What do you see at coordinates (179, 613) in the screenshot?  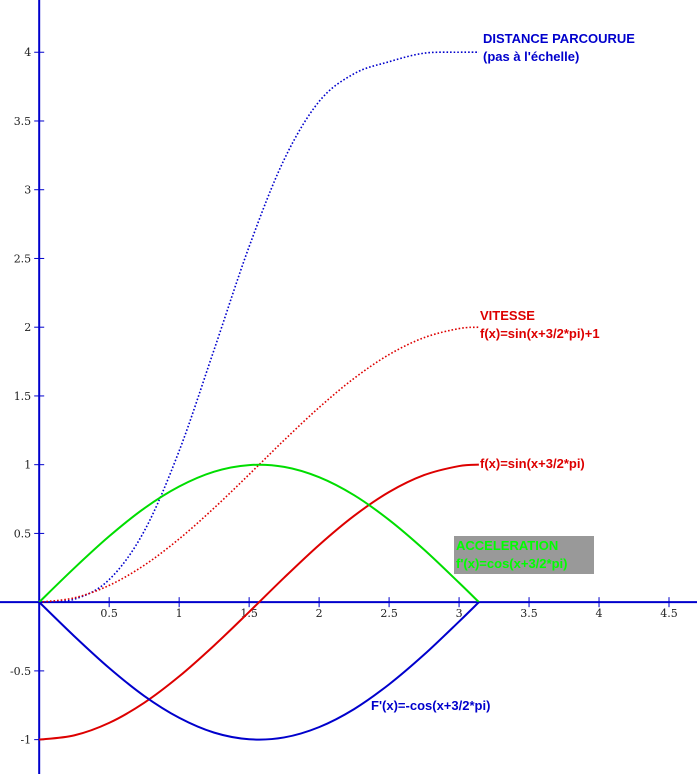 I see `x-tick-label: 1` at bounding box center [179, 613].